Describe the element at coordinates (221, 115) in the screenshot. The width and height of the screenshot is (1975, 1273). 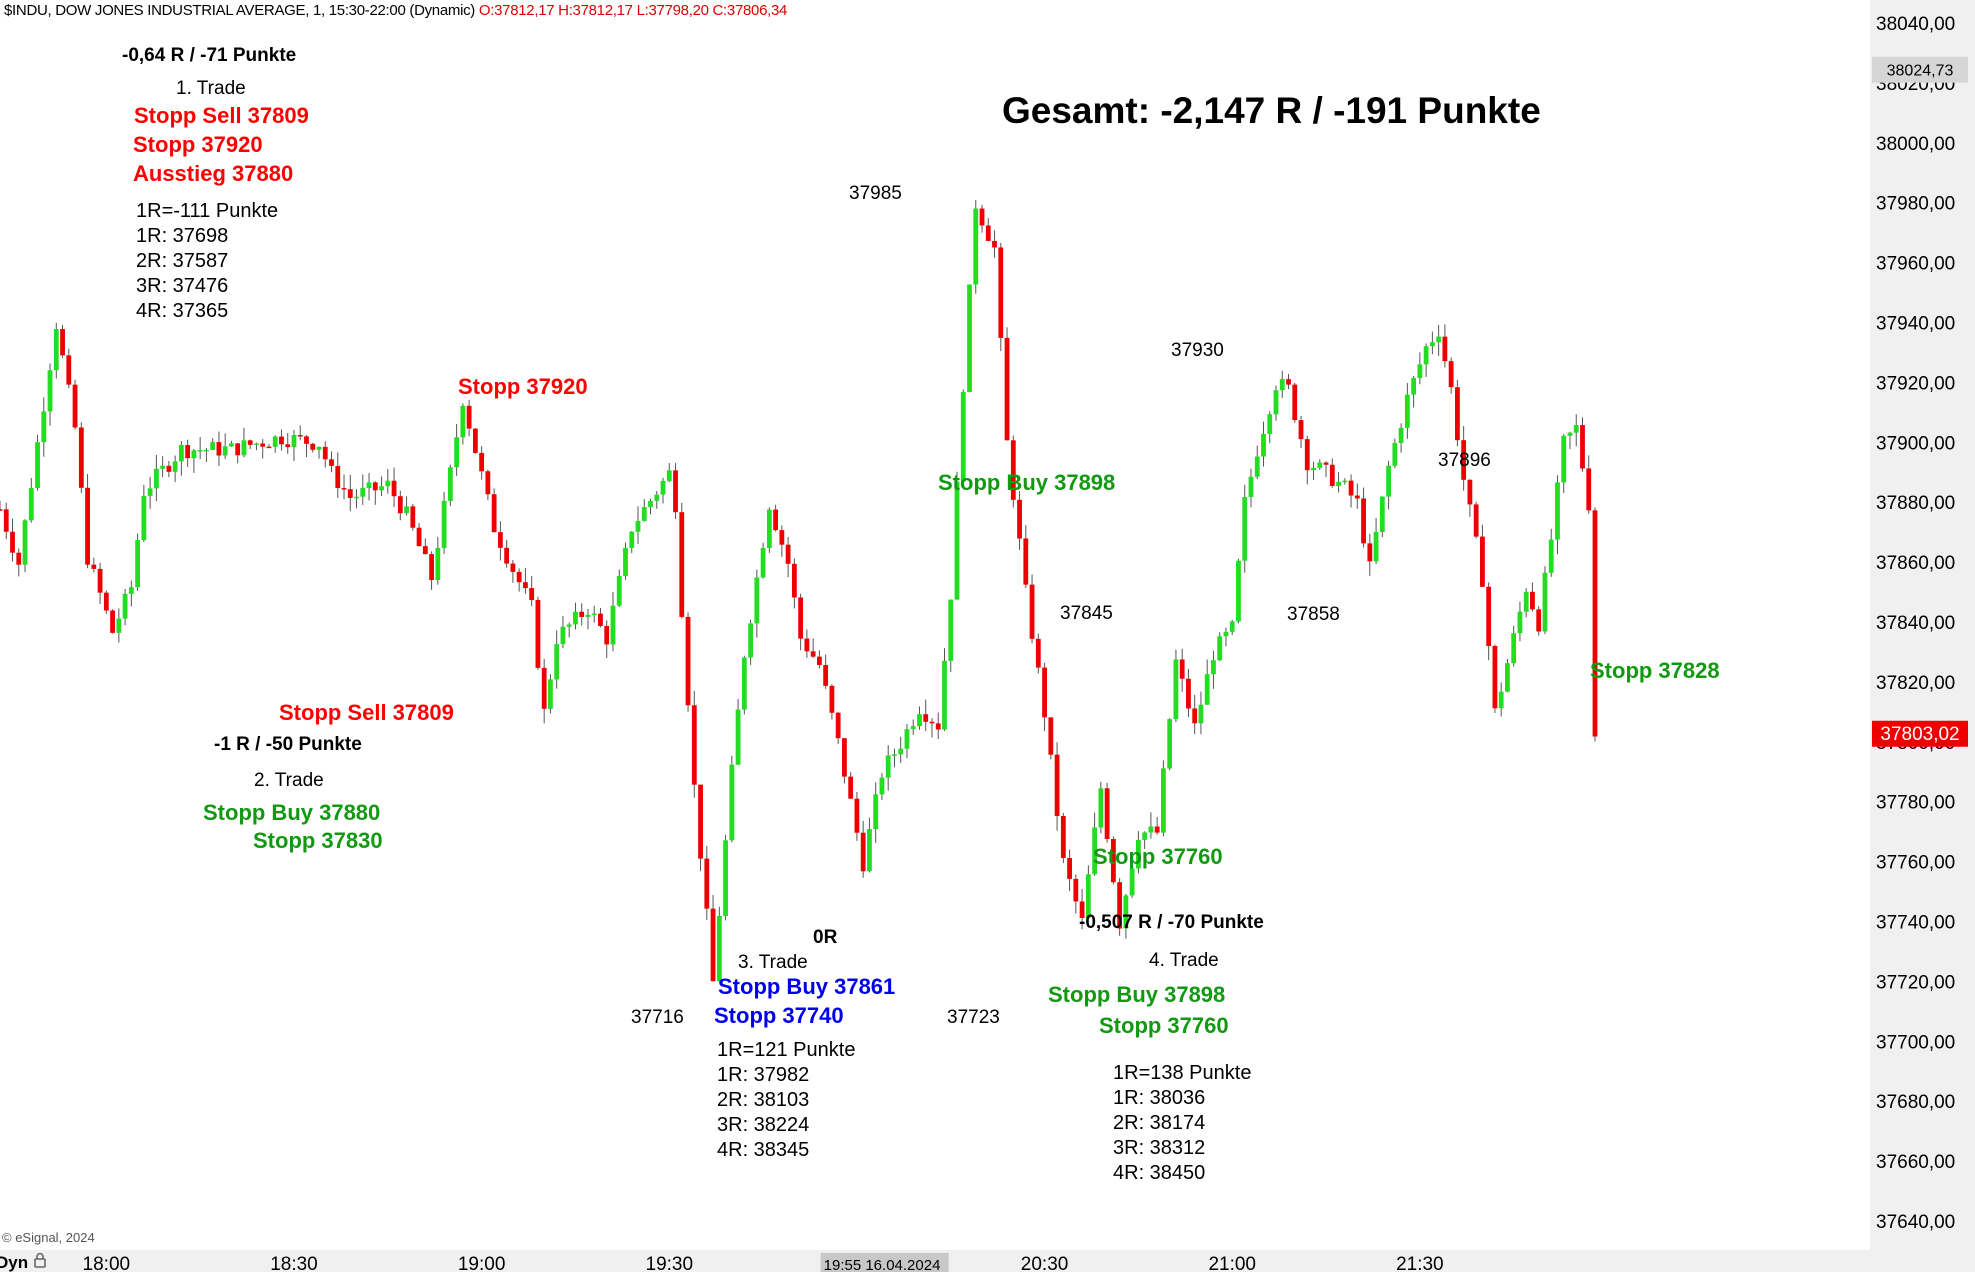
I see `trade-1-order-entry: Stopp Sell 37809` at that location.